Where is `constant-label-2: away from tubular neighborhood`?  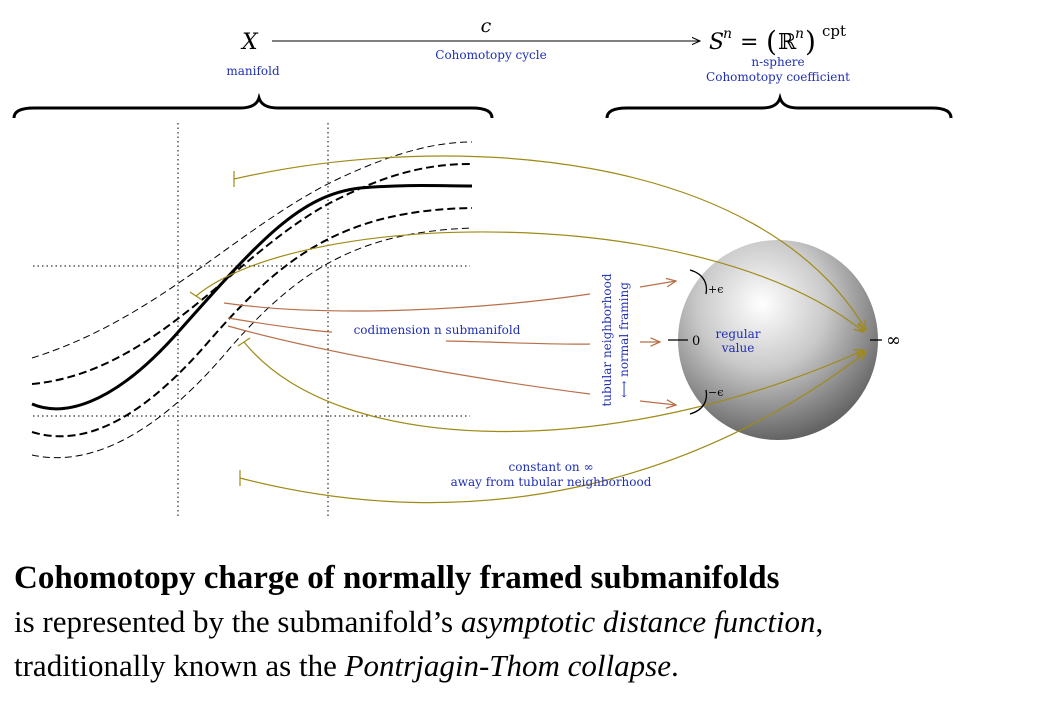 constant-label-2: away from tubular neighborhood is located at coordinates (551, 482).